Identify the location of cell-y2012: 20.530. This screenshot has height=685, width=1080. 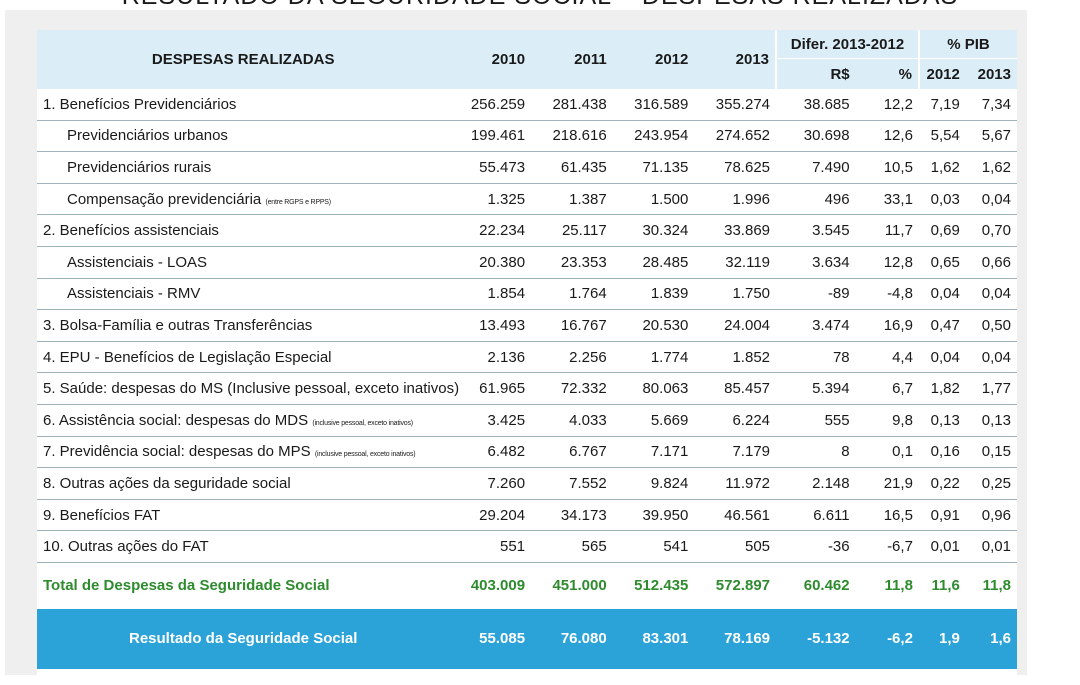
(653, 325).